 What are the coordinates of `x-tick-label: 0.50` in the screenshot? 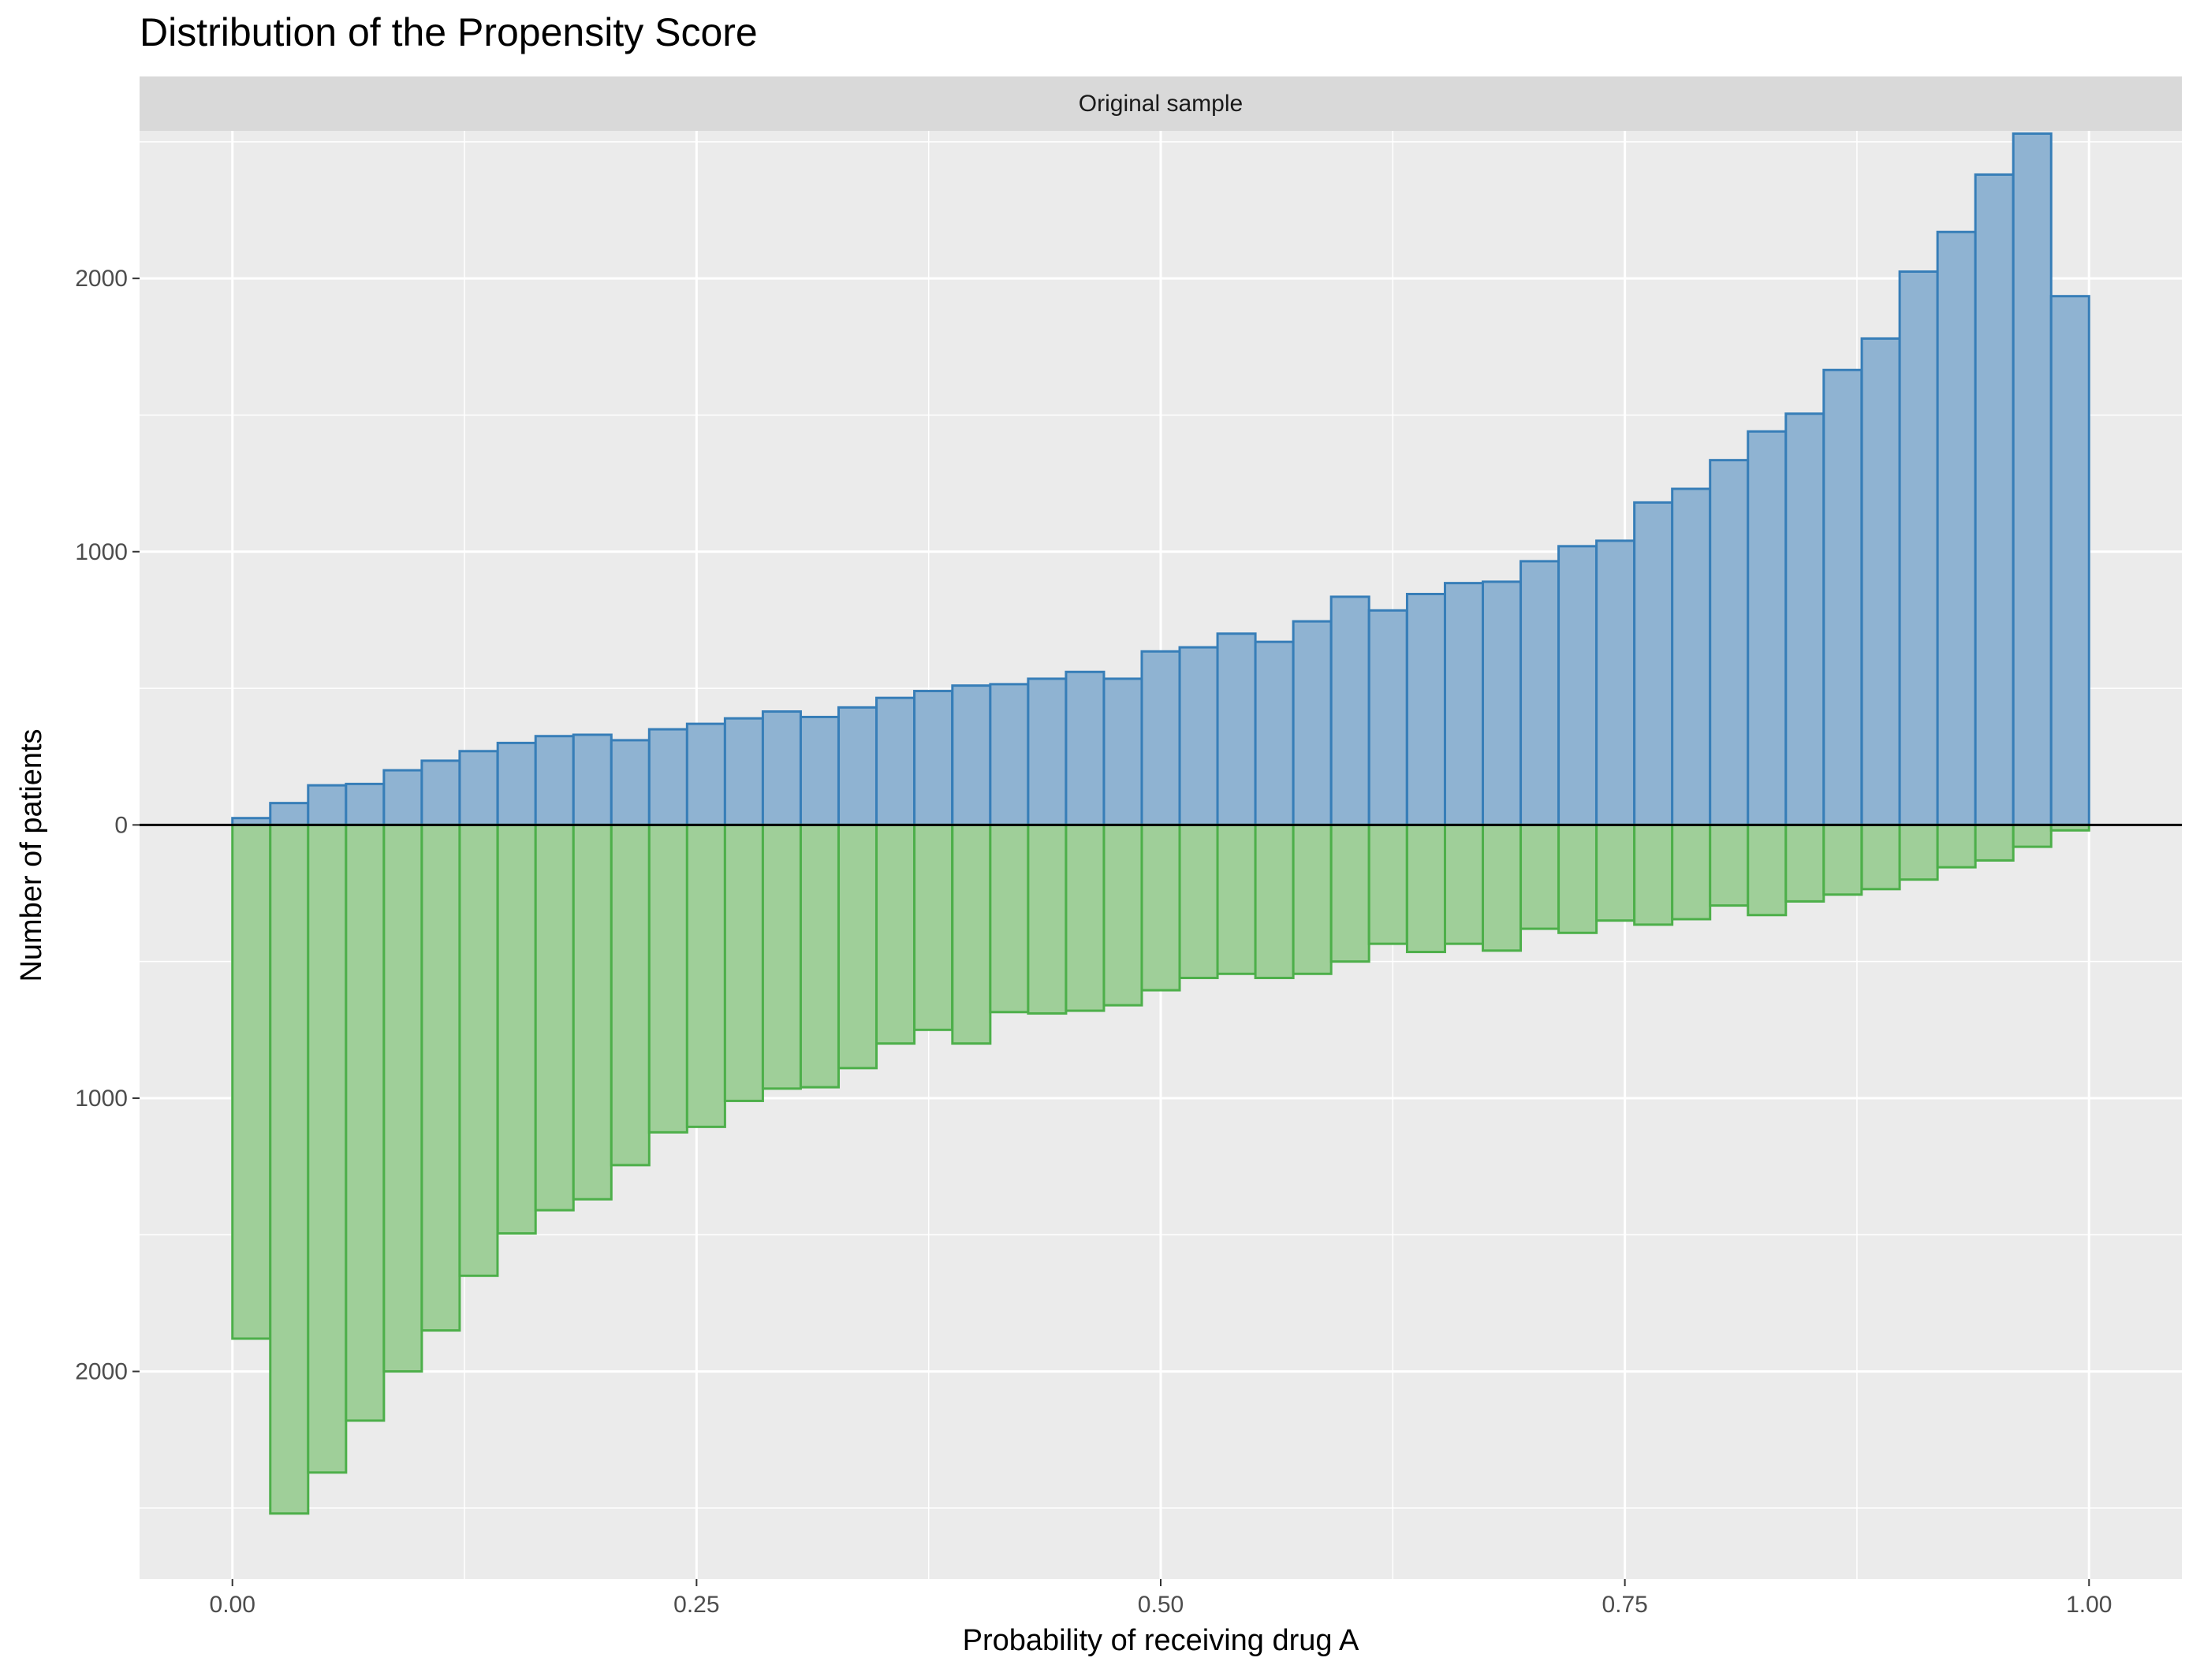 It's located at (1161, 1605).